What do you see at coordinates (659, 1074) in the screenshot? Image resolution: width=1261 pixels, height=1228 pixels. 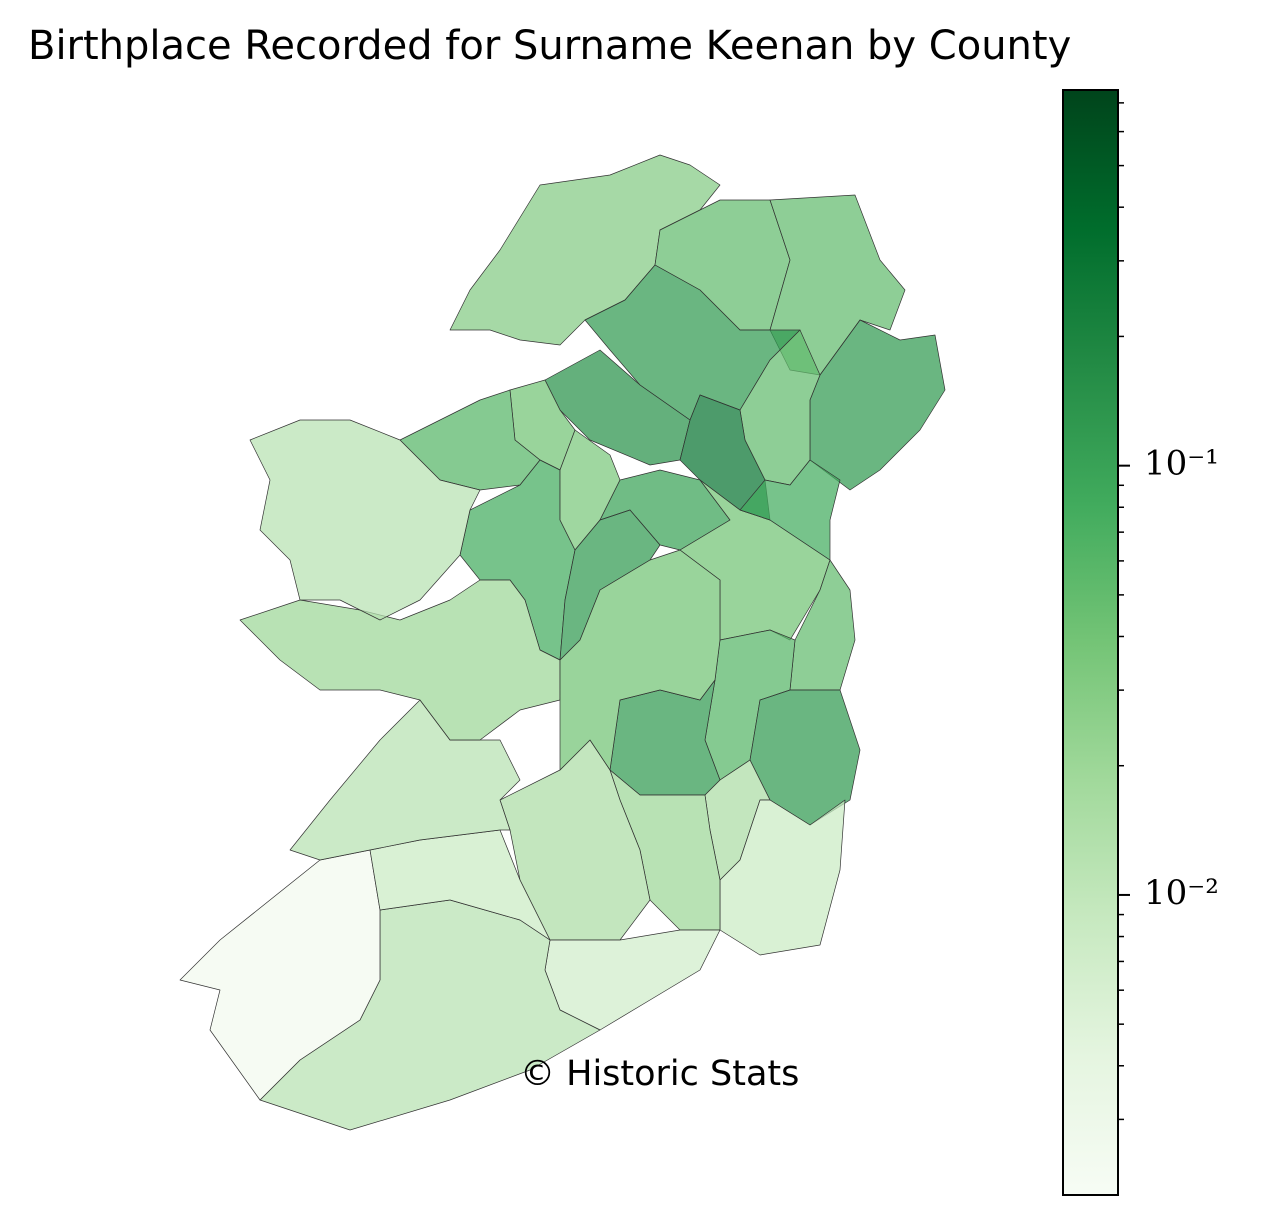 I see `annotation: © Historic Stats` at bounding box center [659, 1074].